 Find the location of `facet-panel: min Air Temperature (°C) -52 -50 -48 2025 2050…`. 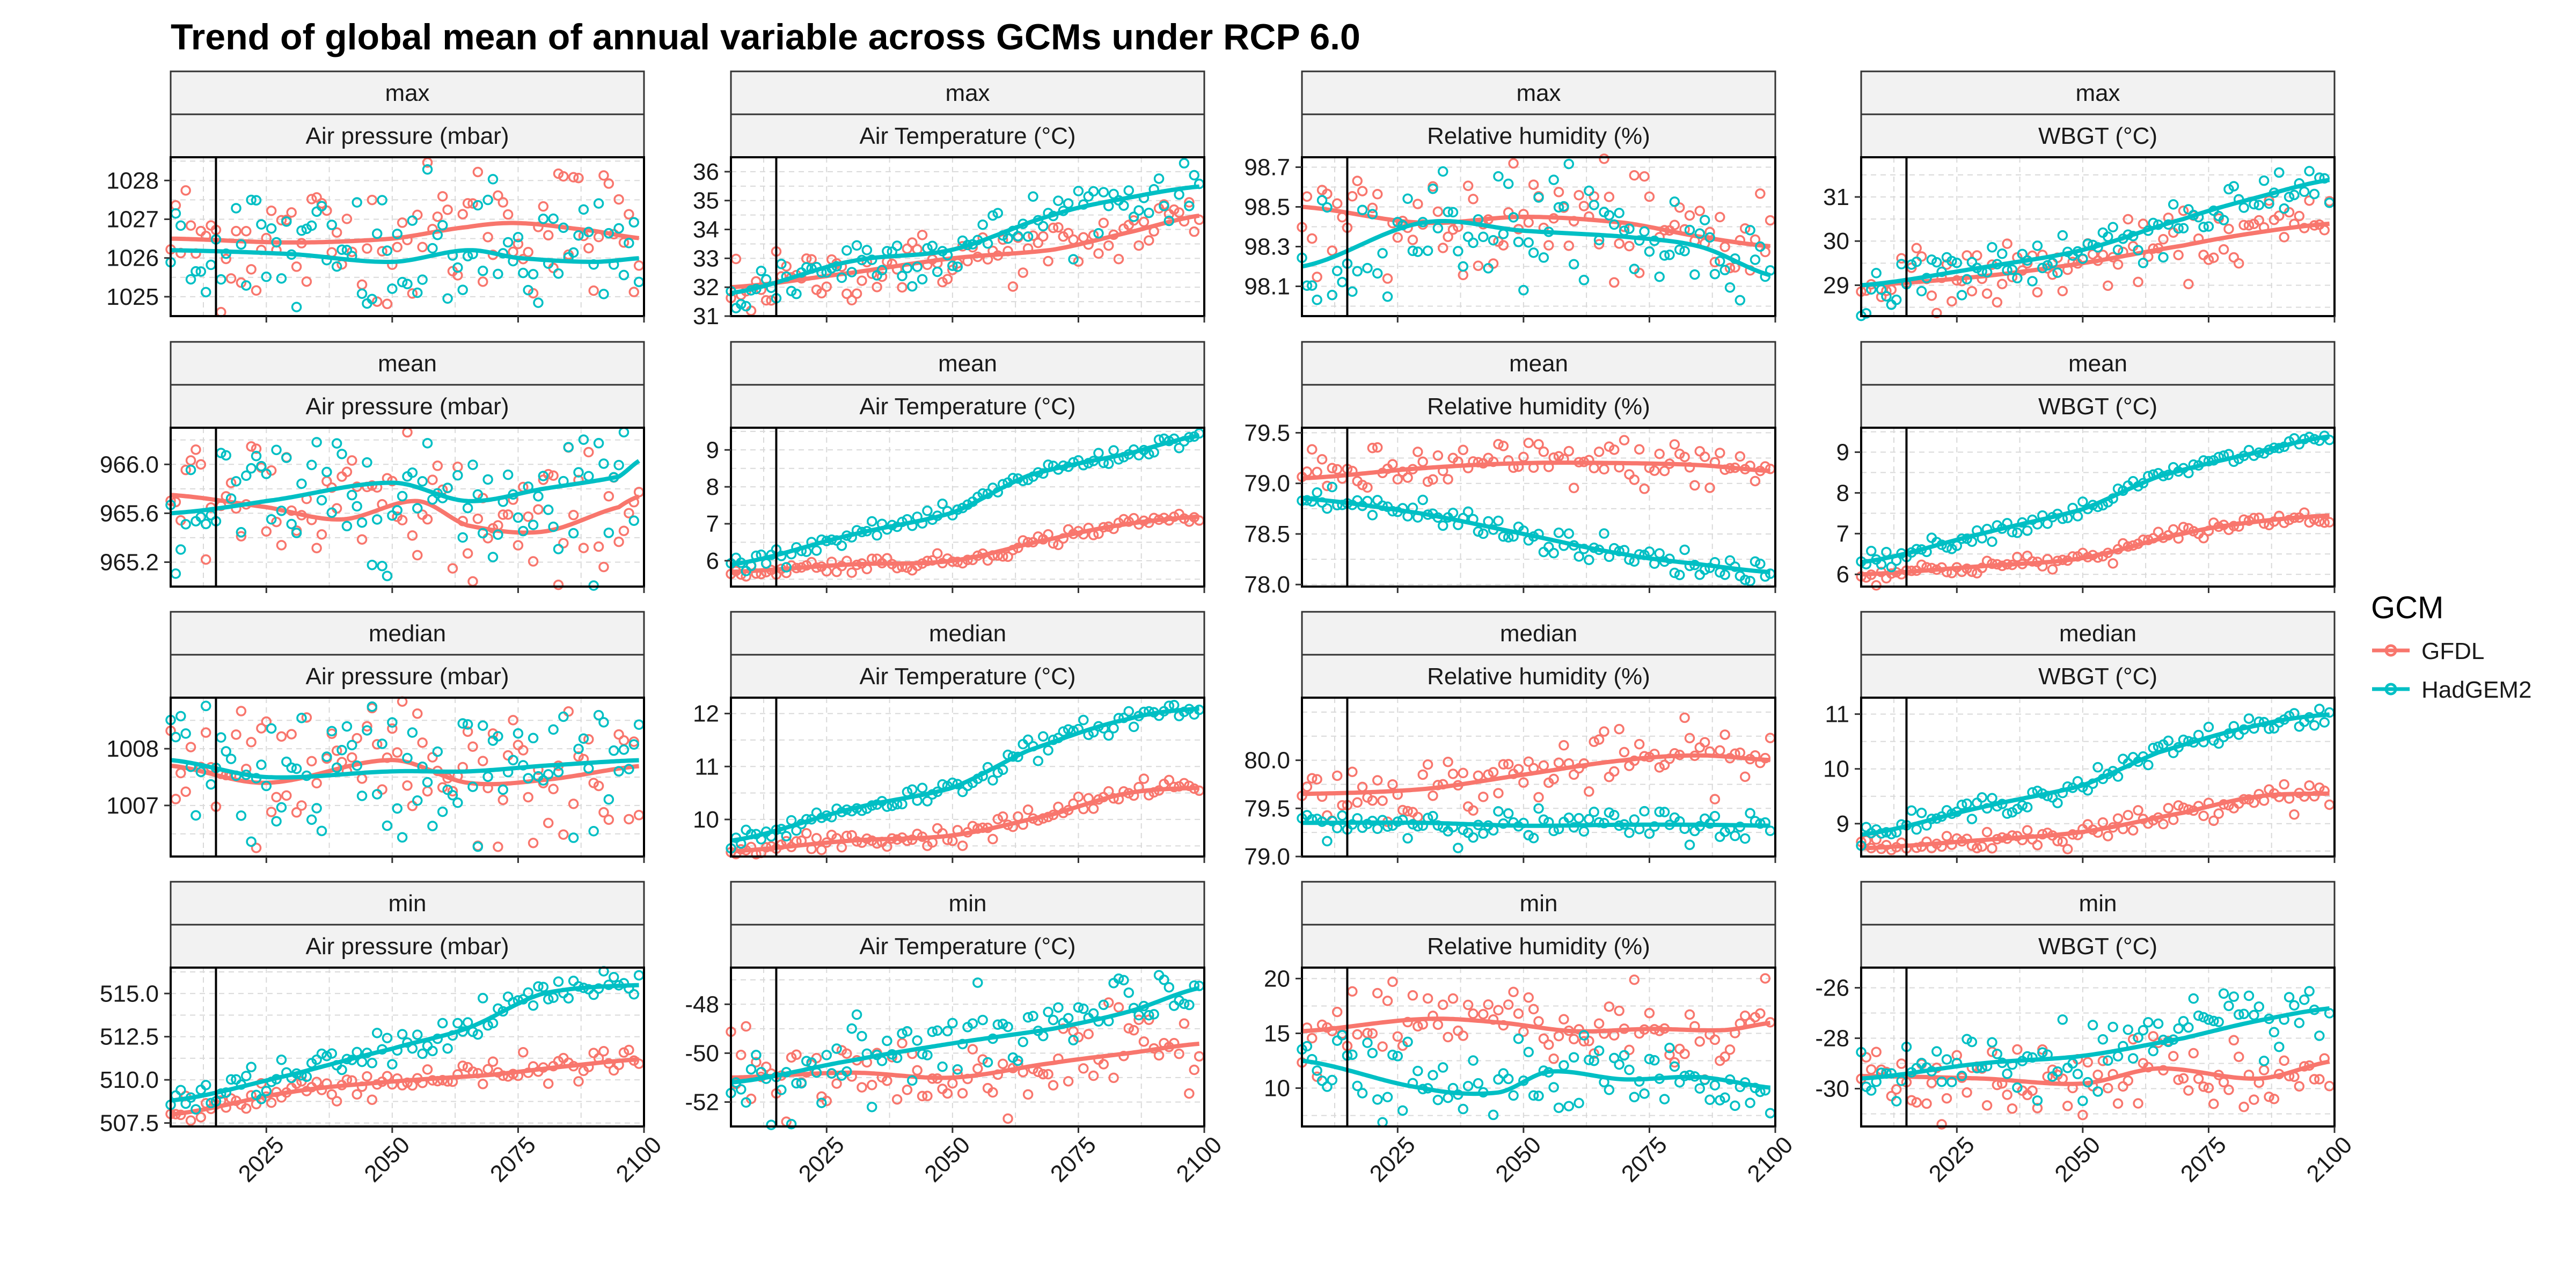

facet-panel: min Air Temperature (°C) -52 -50 -48 2025 2050… is located at coordinates (956, 1034).